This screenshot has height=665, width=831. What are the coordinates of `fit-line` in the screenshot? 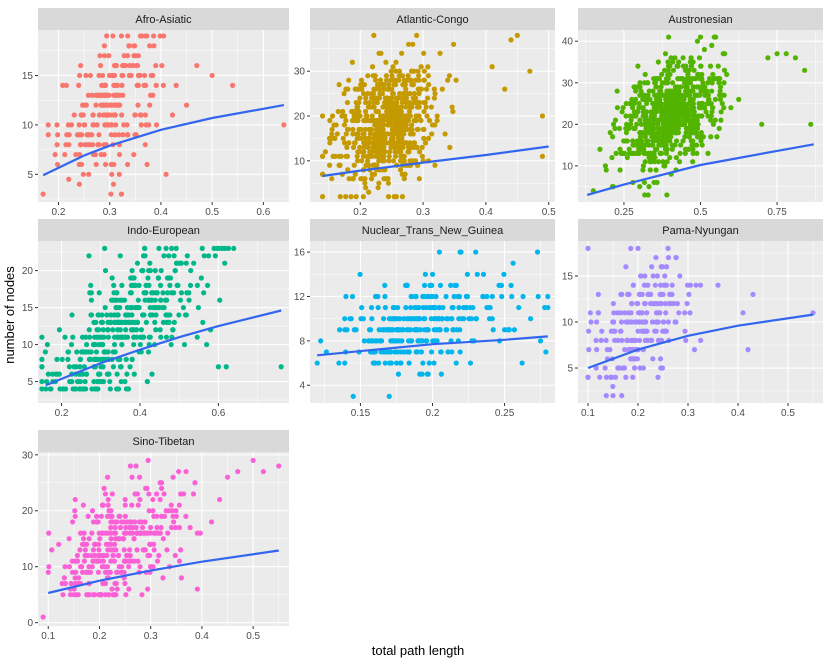 It's located at (700, 341).